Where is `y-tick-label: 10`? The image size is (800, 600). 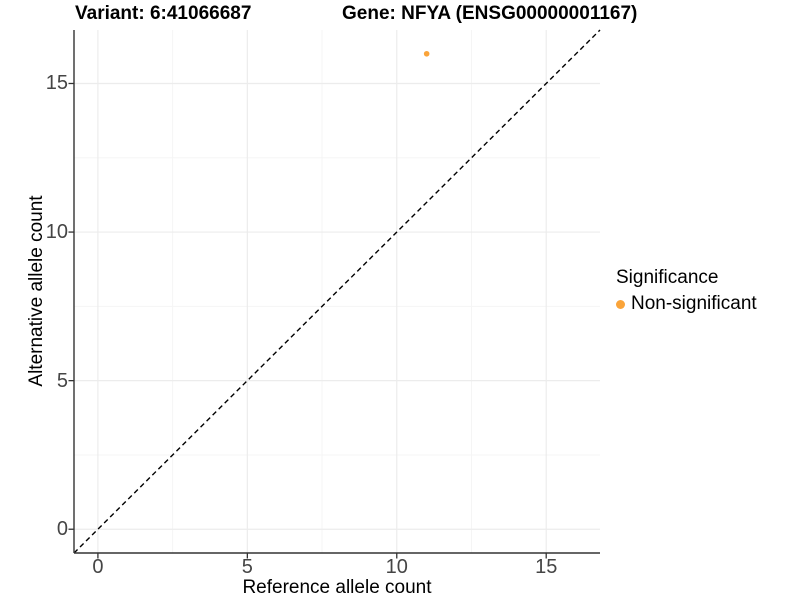 y-tick-label: 10 is located at coordinates (56, 232).